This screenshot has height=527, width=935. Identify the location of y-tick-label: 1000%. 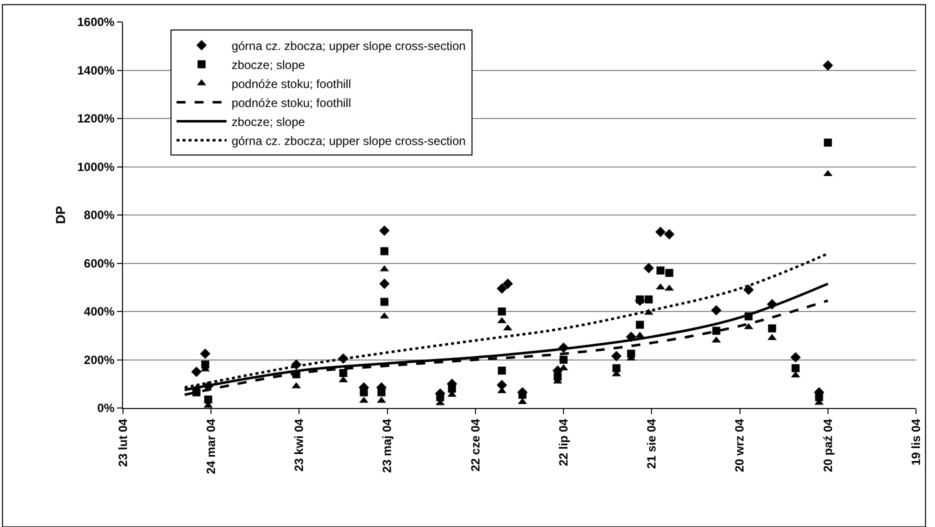
(96, 167).